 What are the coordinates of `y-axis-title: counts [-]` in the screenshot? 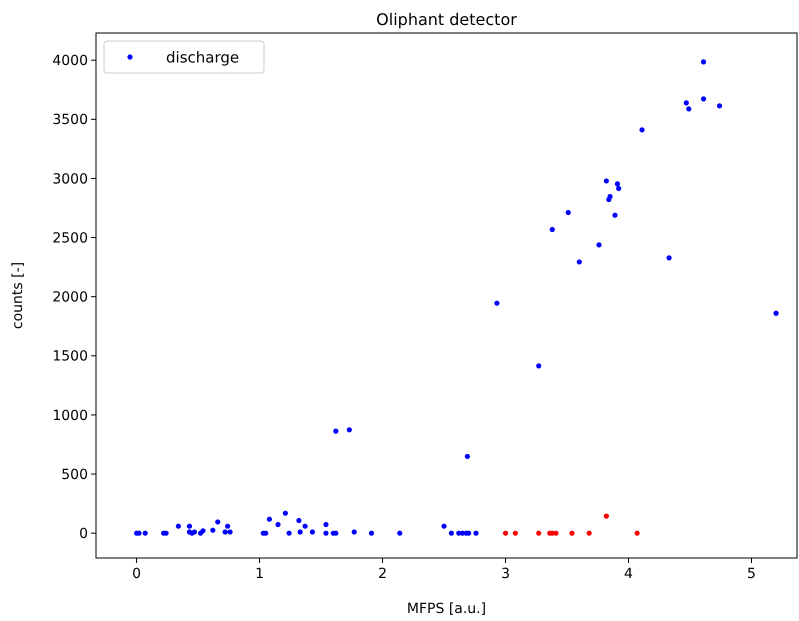 It's located at (18, 296).